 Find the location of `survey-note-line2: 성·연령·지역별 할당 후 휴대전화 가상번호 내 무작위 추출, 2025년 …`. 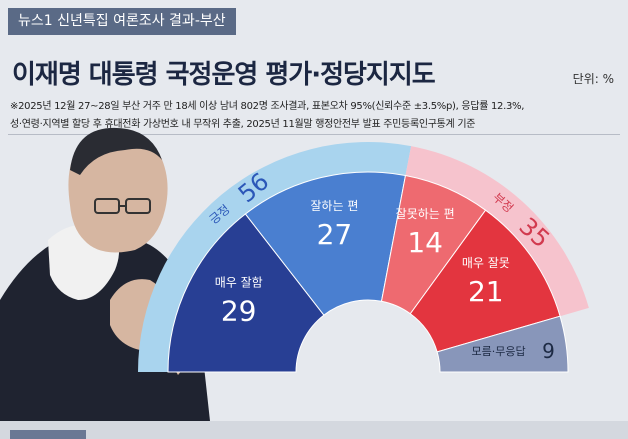

survey-note-line2: 성·연령·지역별 할당 후 휴대전화 가상번호 내 무작위 추출, 2025년 … is located at coordinates (243, 124).